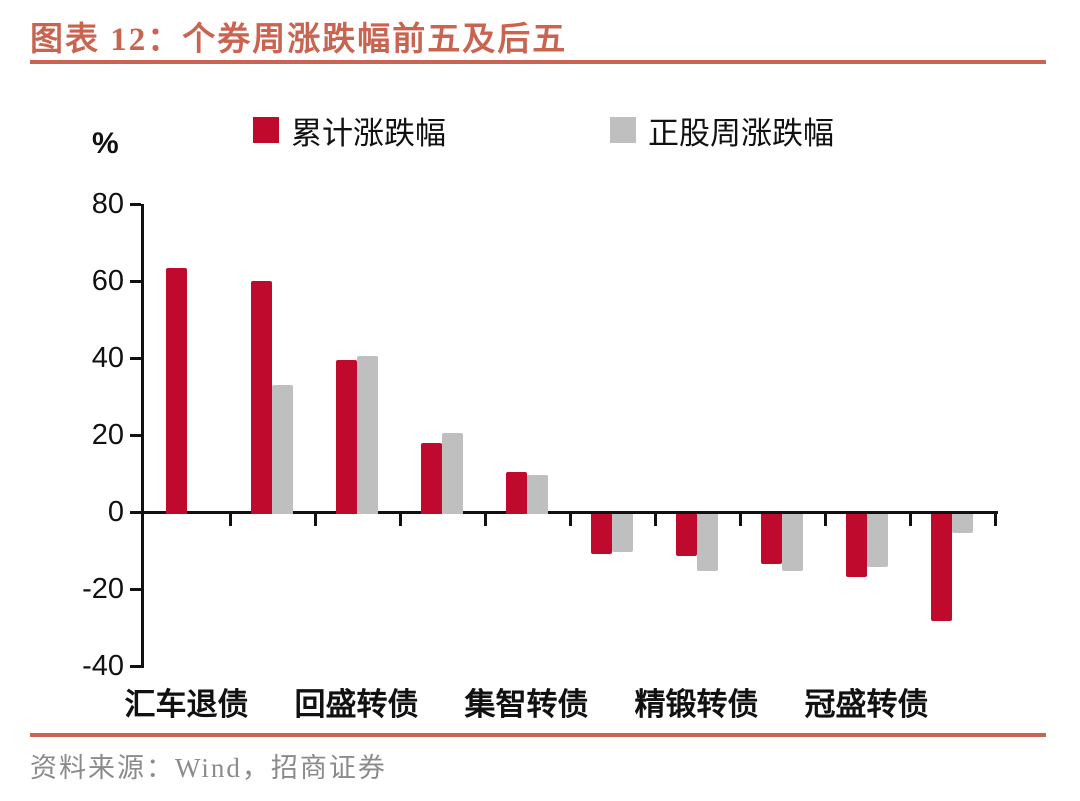 This screenshot has height=801, width=1080. I want to click on legend-swatch-gray-icon, so click(623, 130).